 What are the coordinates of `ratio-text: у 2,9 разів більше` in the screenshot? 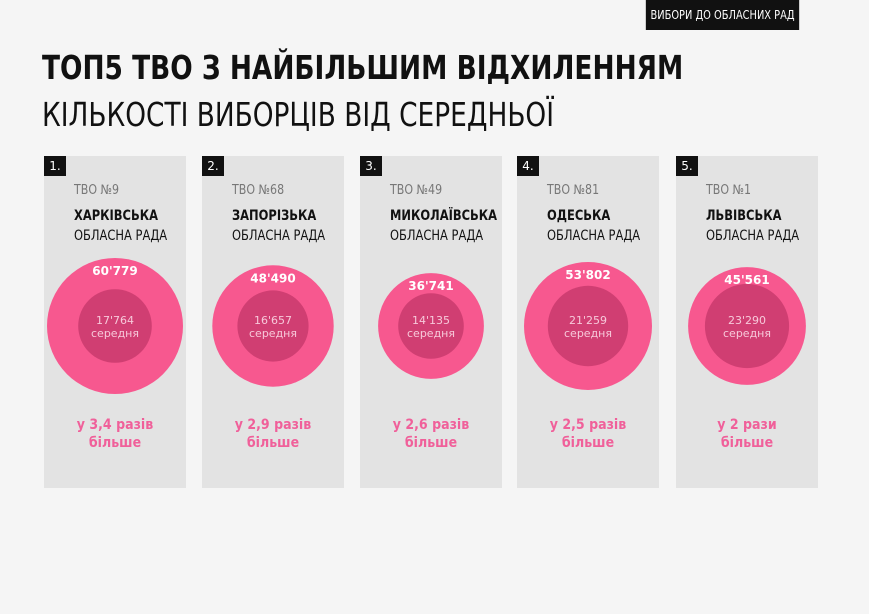 It's located at (273, 434).